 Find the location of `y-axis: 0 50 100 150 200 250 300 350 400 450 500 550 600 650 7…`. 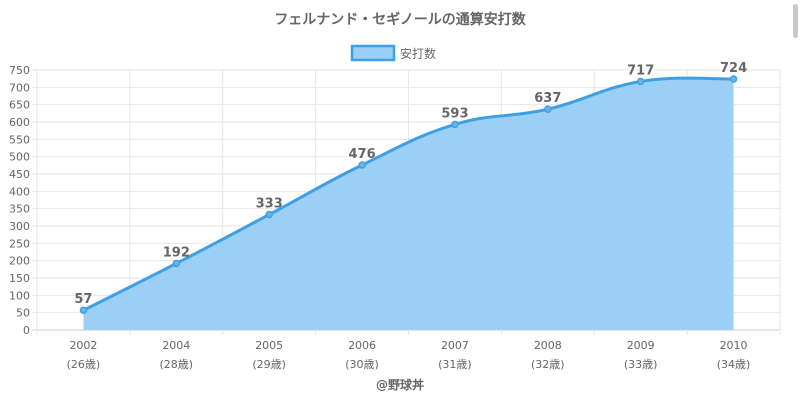

y-axis: 0 50 100 150 200 250 300 350 400 450 500 550 600 650 7… is located at coordinates (19, 200).